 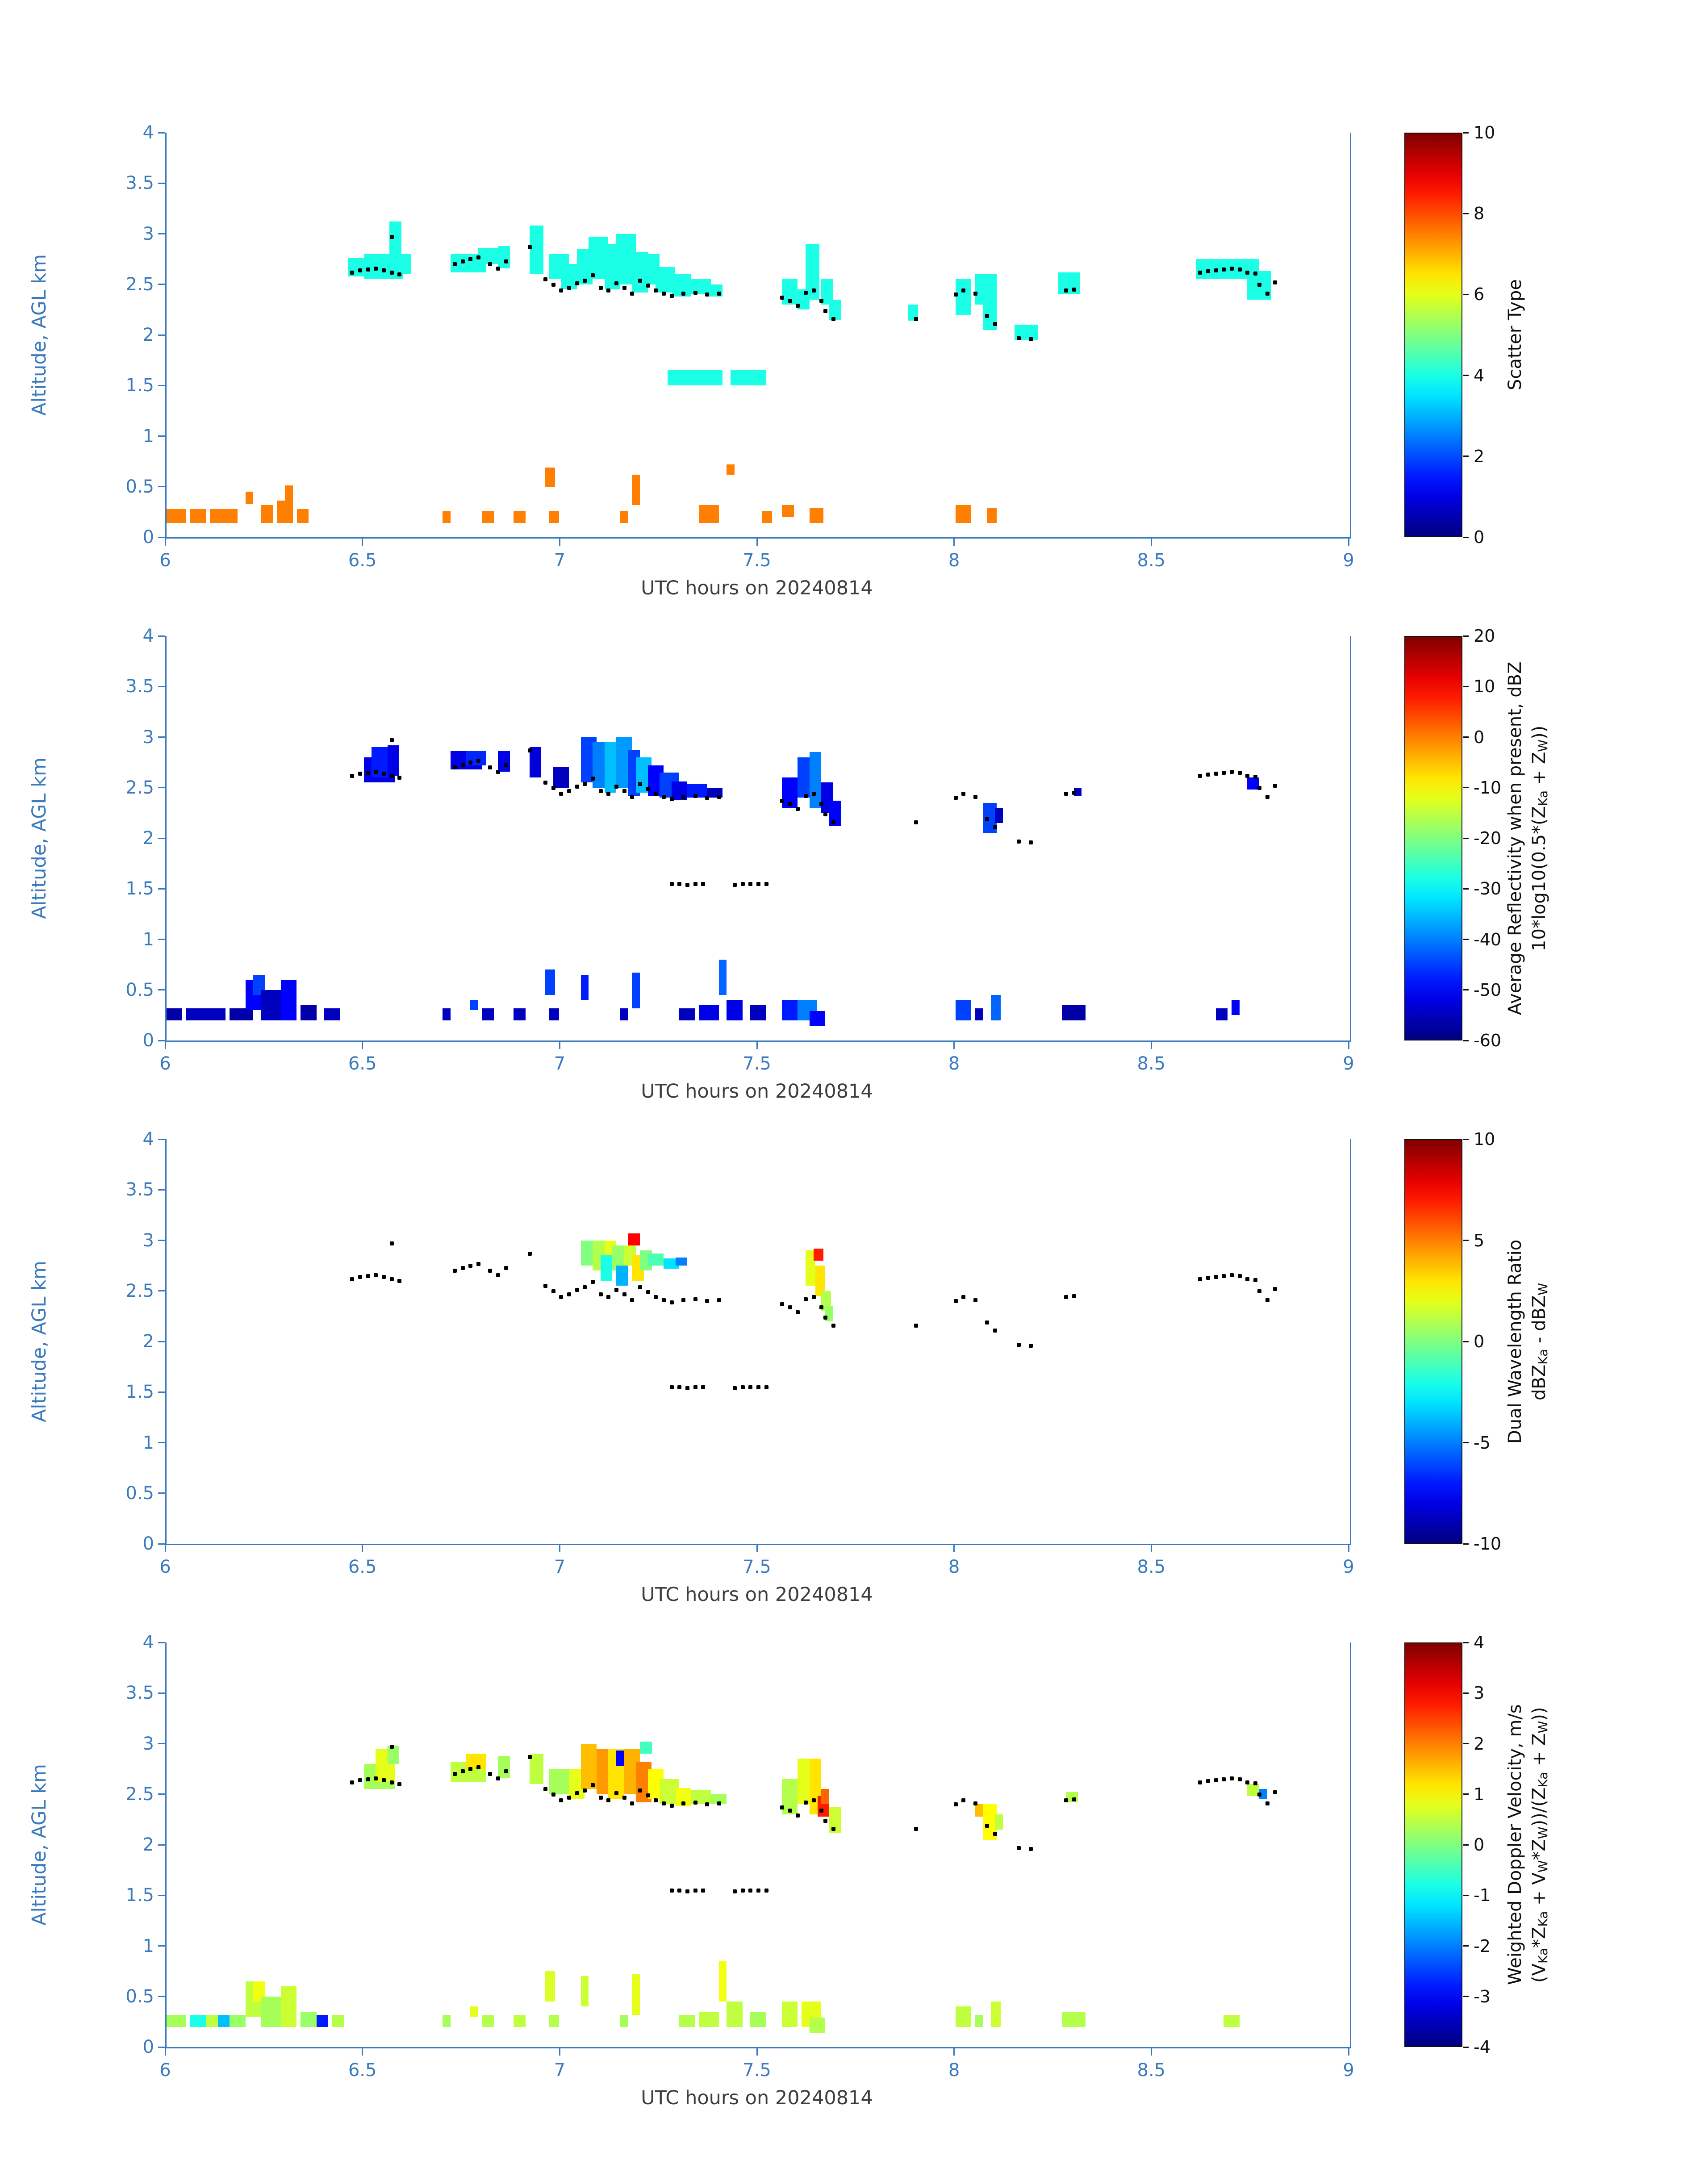 I want to click on colorbar-tick-label: 1, so click(x=1479, y=1794).